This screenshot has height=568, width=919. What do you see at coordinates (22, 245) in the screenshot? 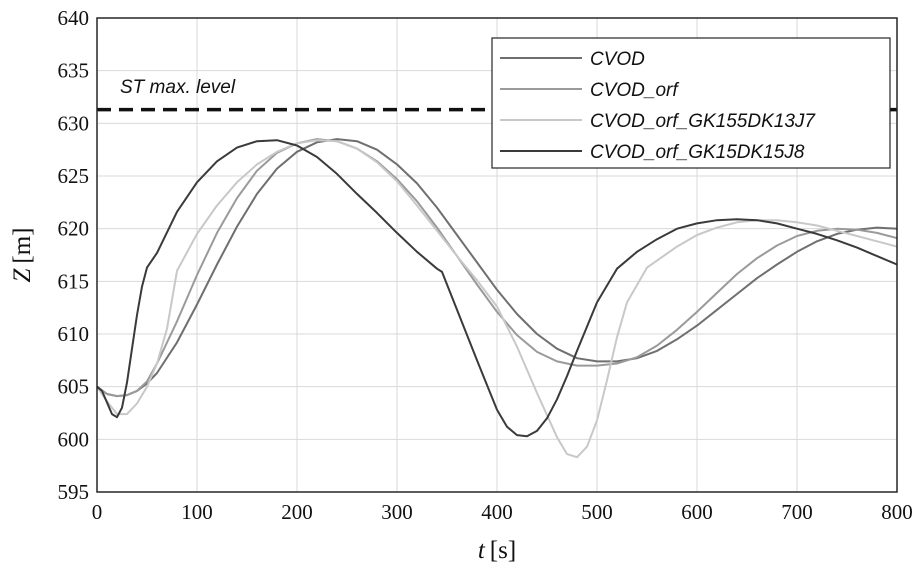
I see `y-axis-unit: [m]` at bounding box center [22, 245].